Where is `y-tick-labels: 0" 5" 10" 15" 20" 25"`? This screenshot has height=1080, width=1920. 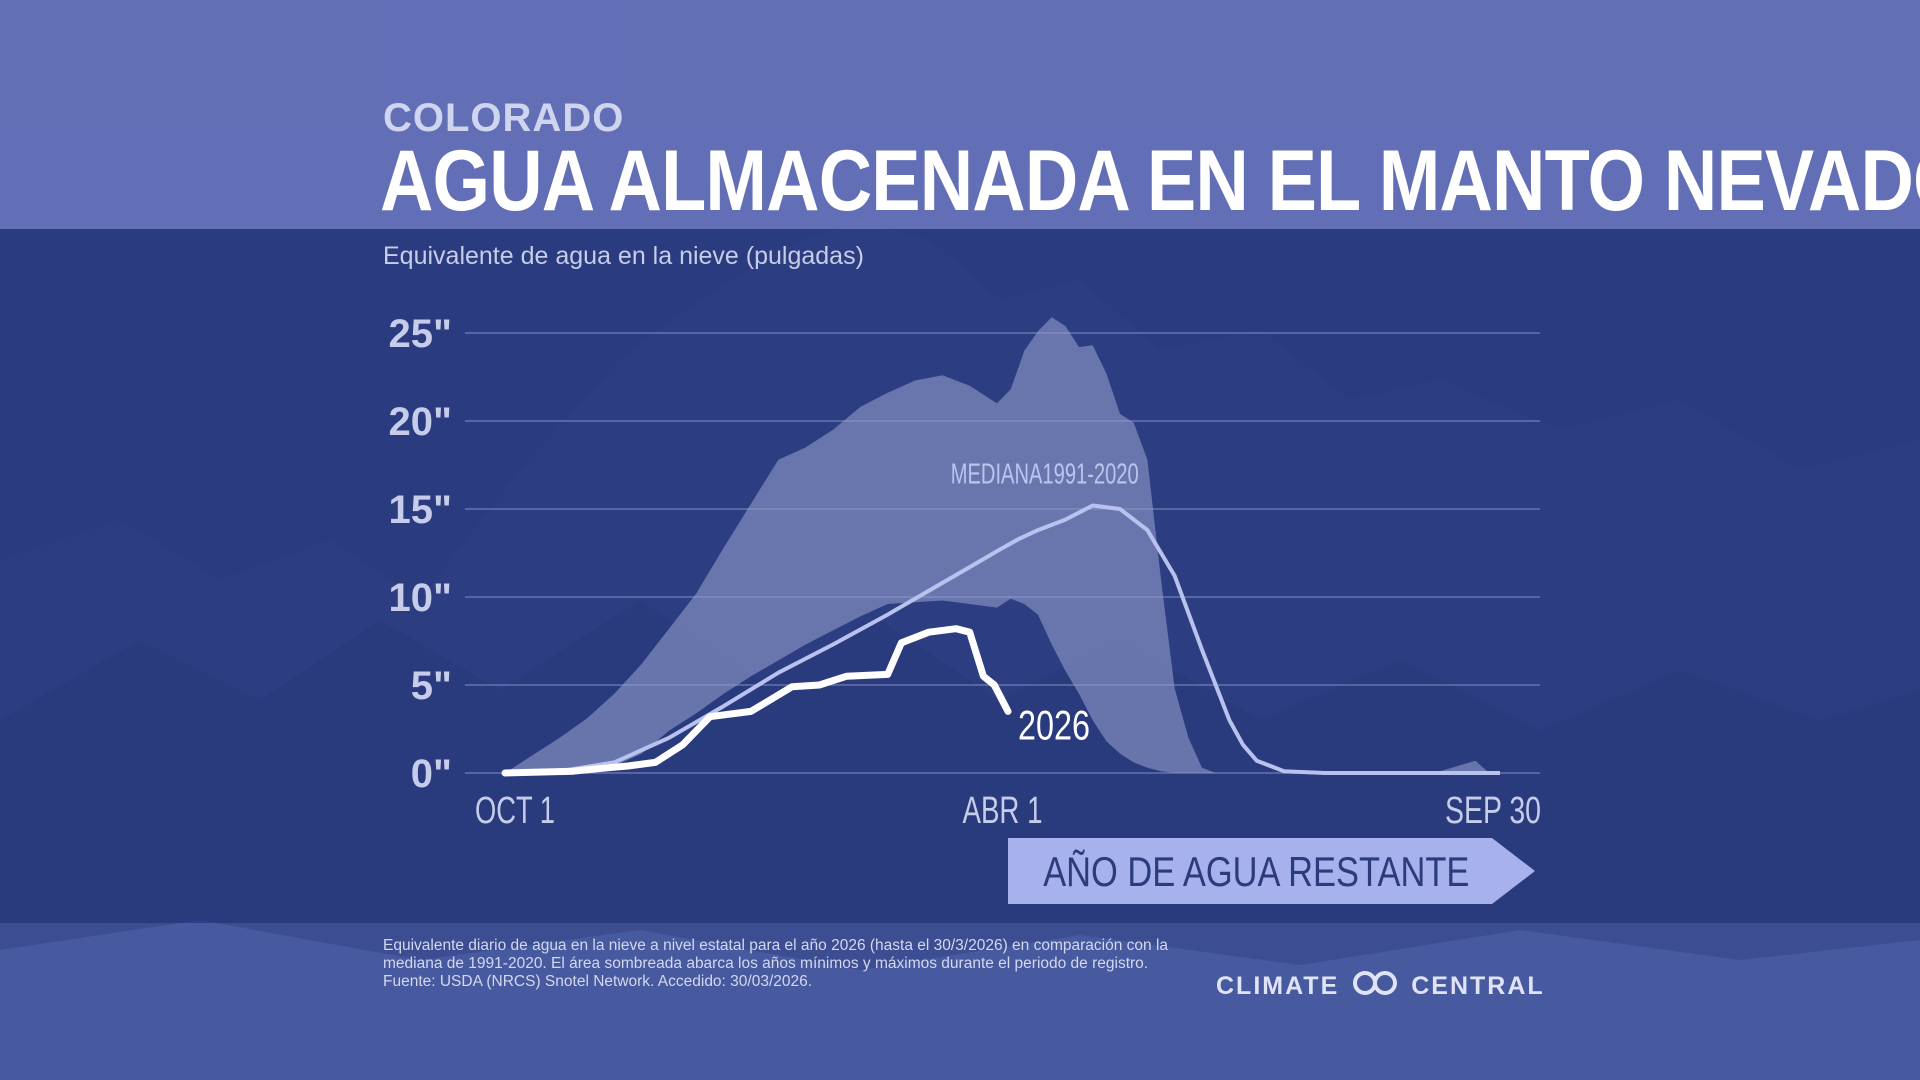 y-tick-labels: 0" 5" 10" 15" 20" 25" is located at coordinates (420, 554).